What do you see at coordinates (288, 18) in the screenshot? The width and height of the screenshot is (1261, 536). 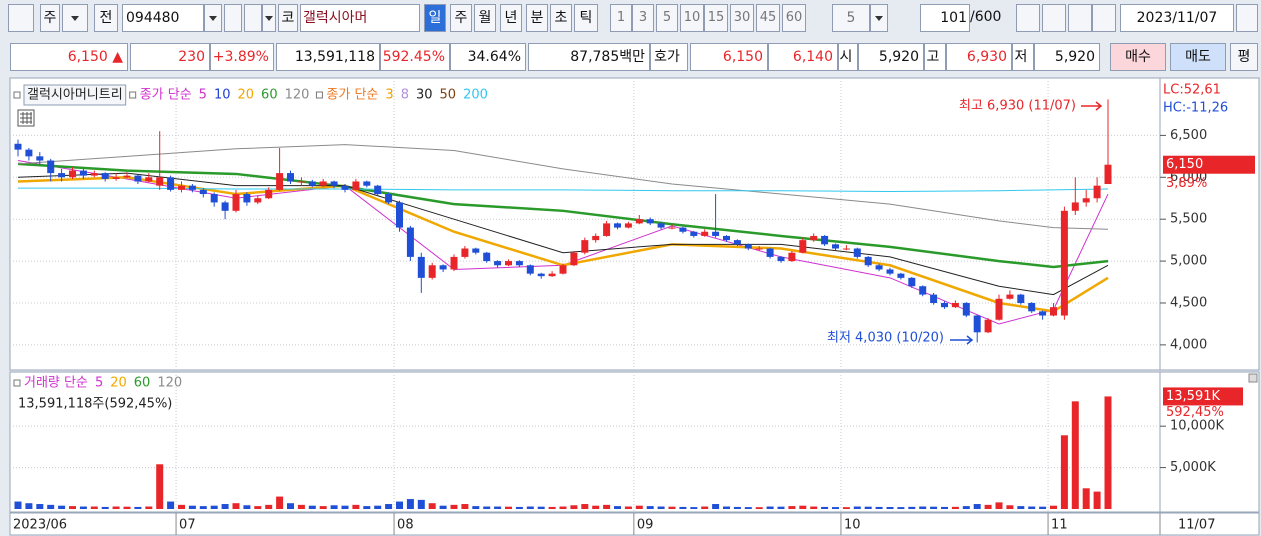 I see `market-button: 코` at bounding box center [288, 18].